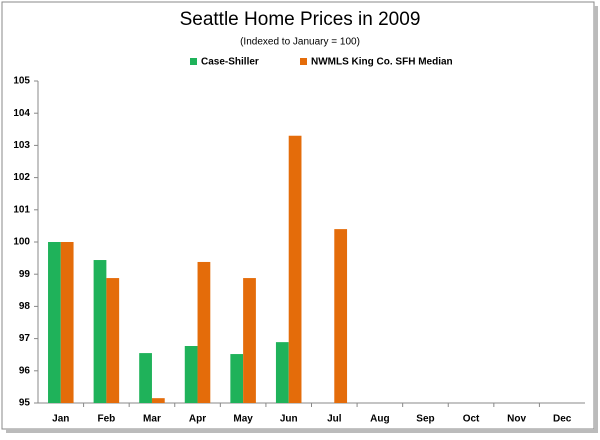  Describe the element at coordinates (300, 42) in the screenshot. I see `chart-subtitle: (Indexed to January = 100)` at that location.